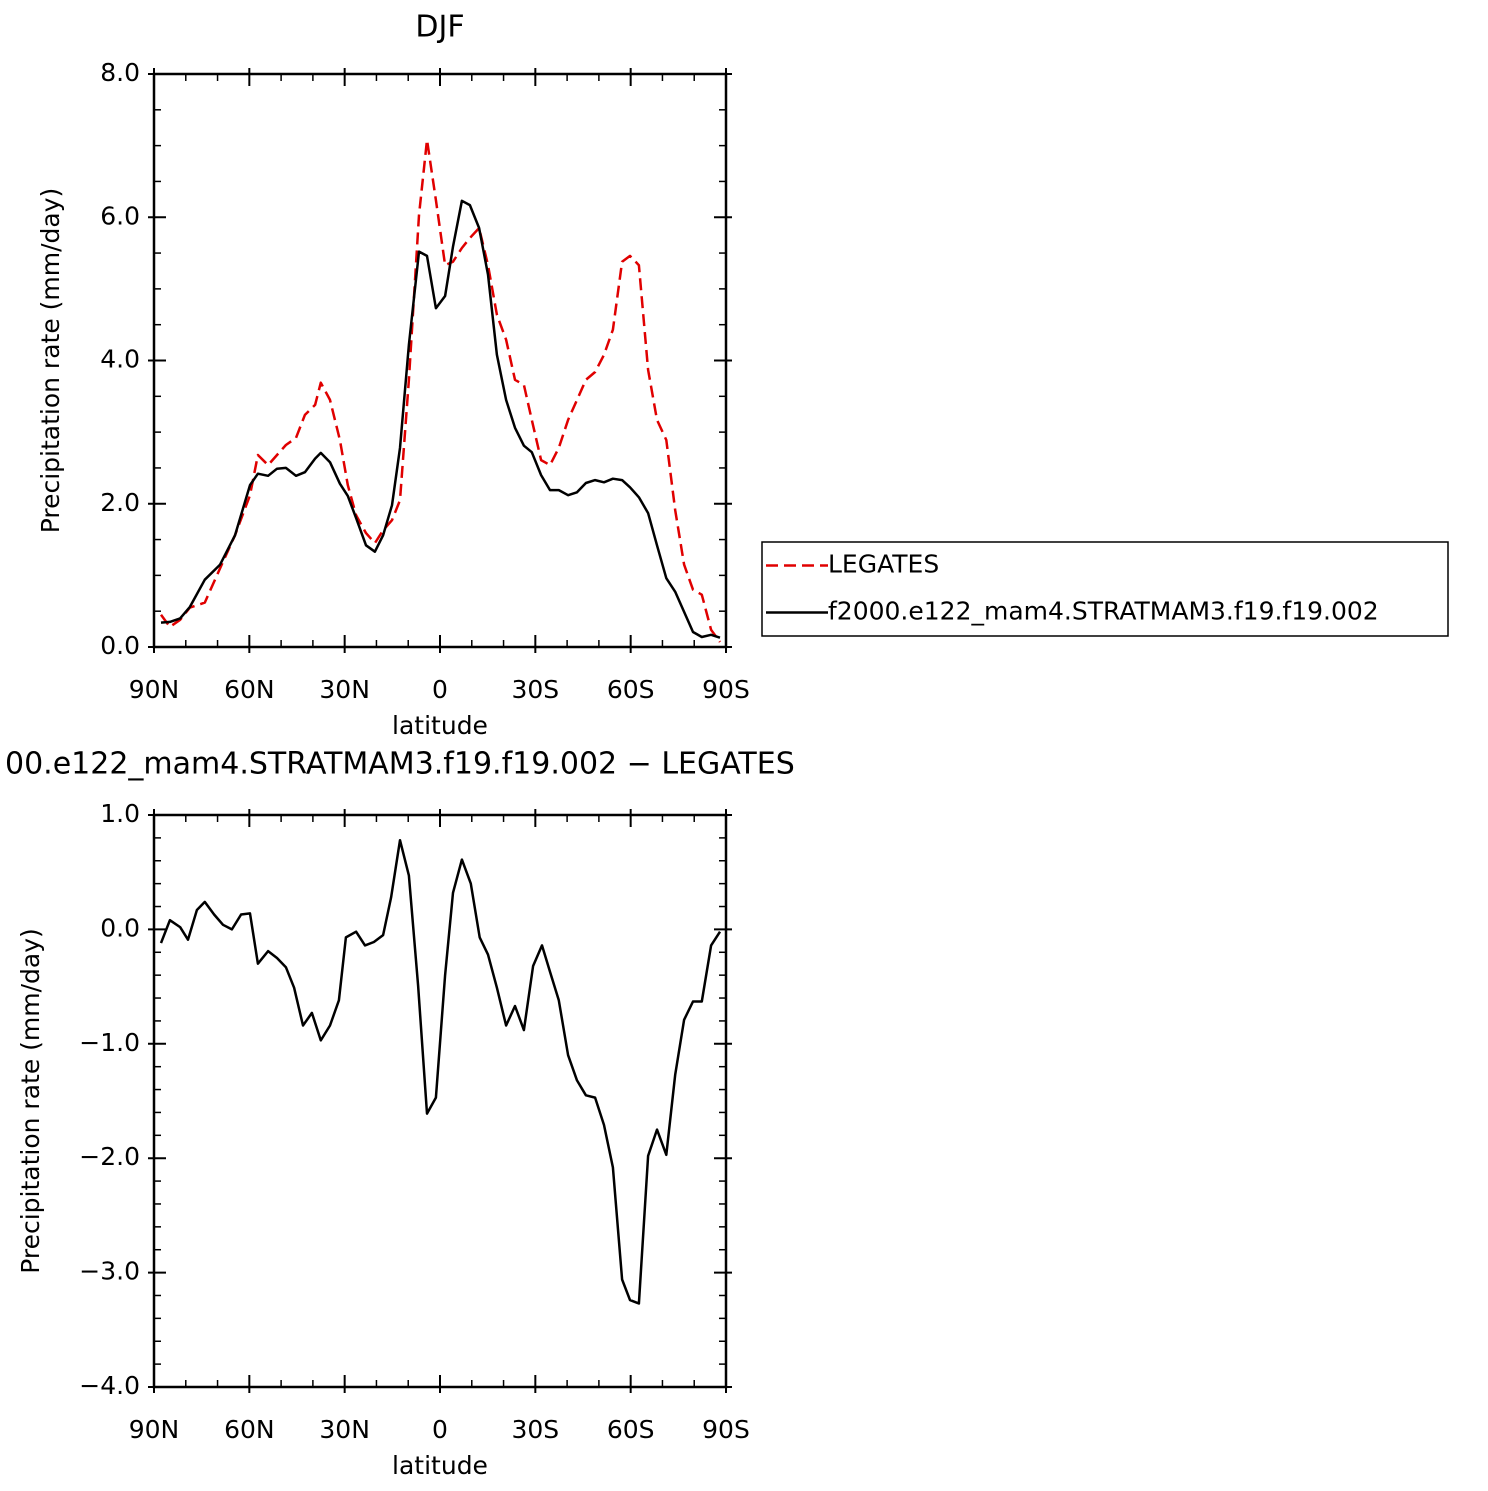 This screenshot has height=1491, width=1488. I want to click on chart-title: DJF, so click(439, 27).